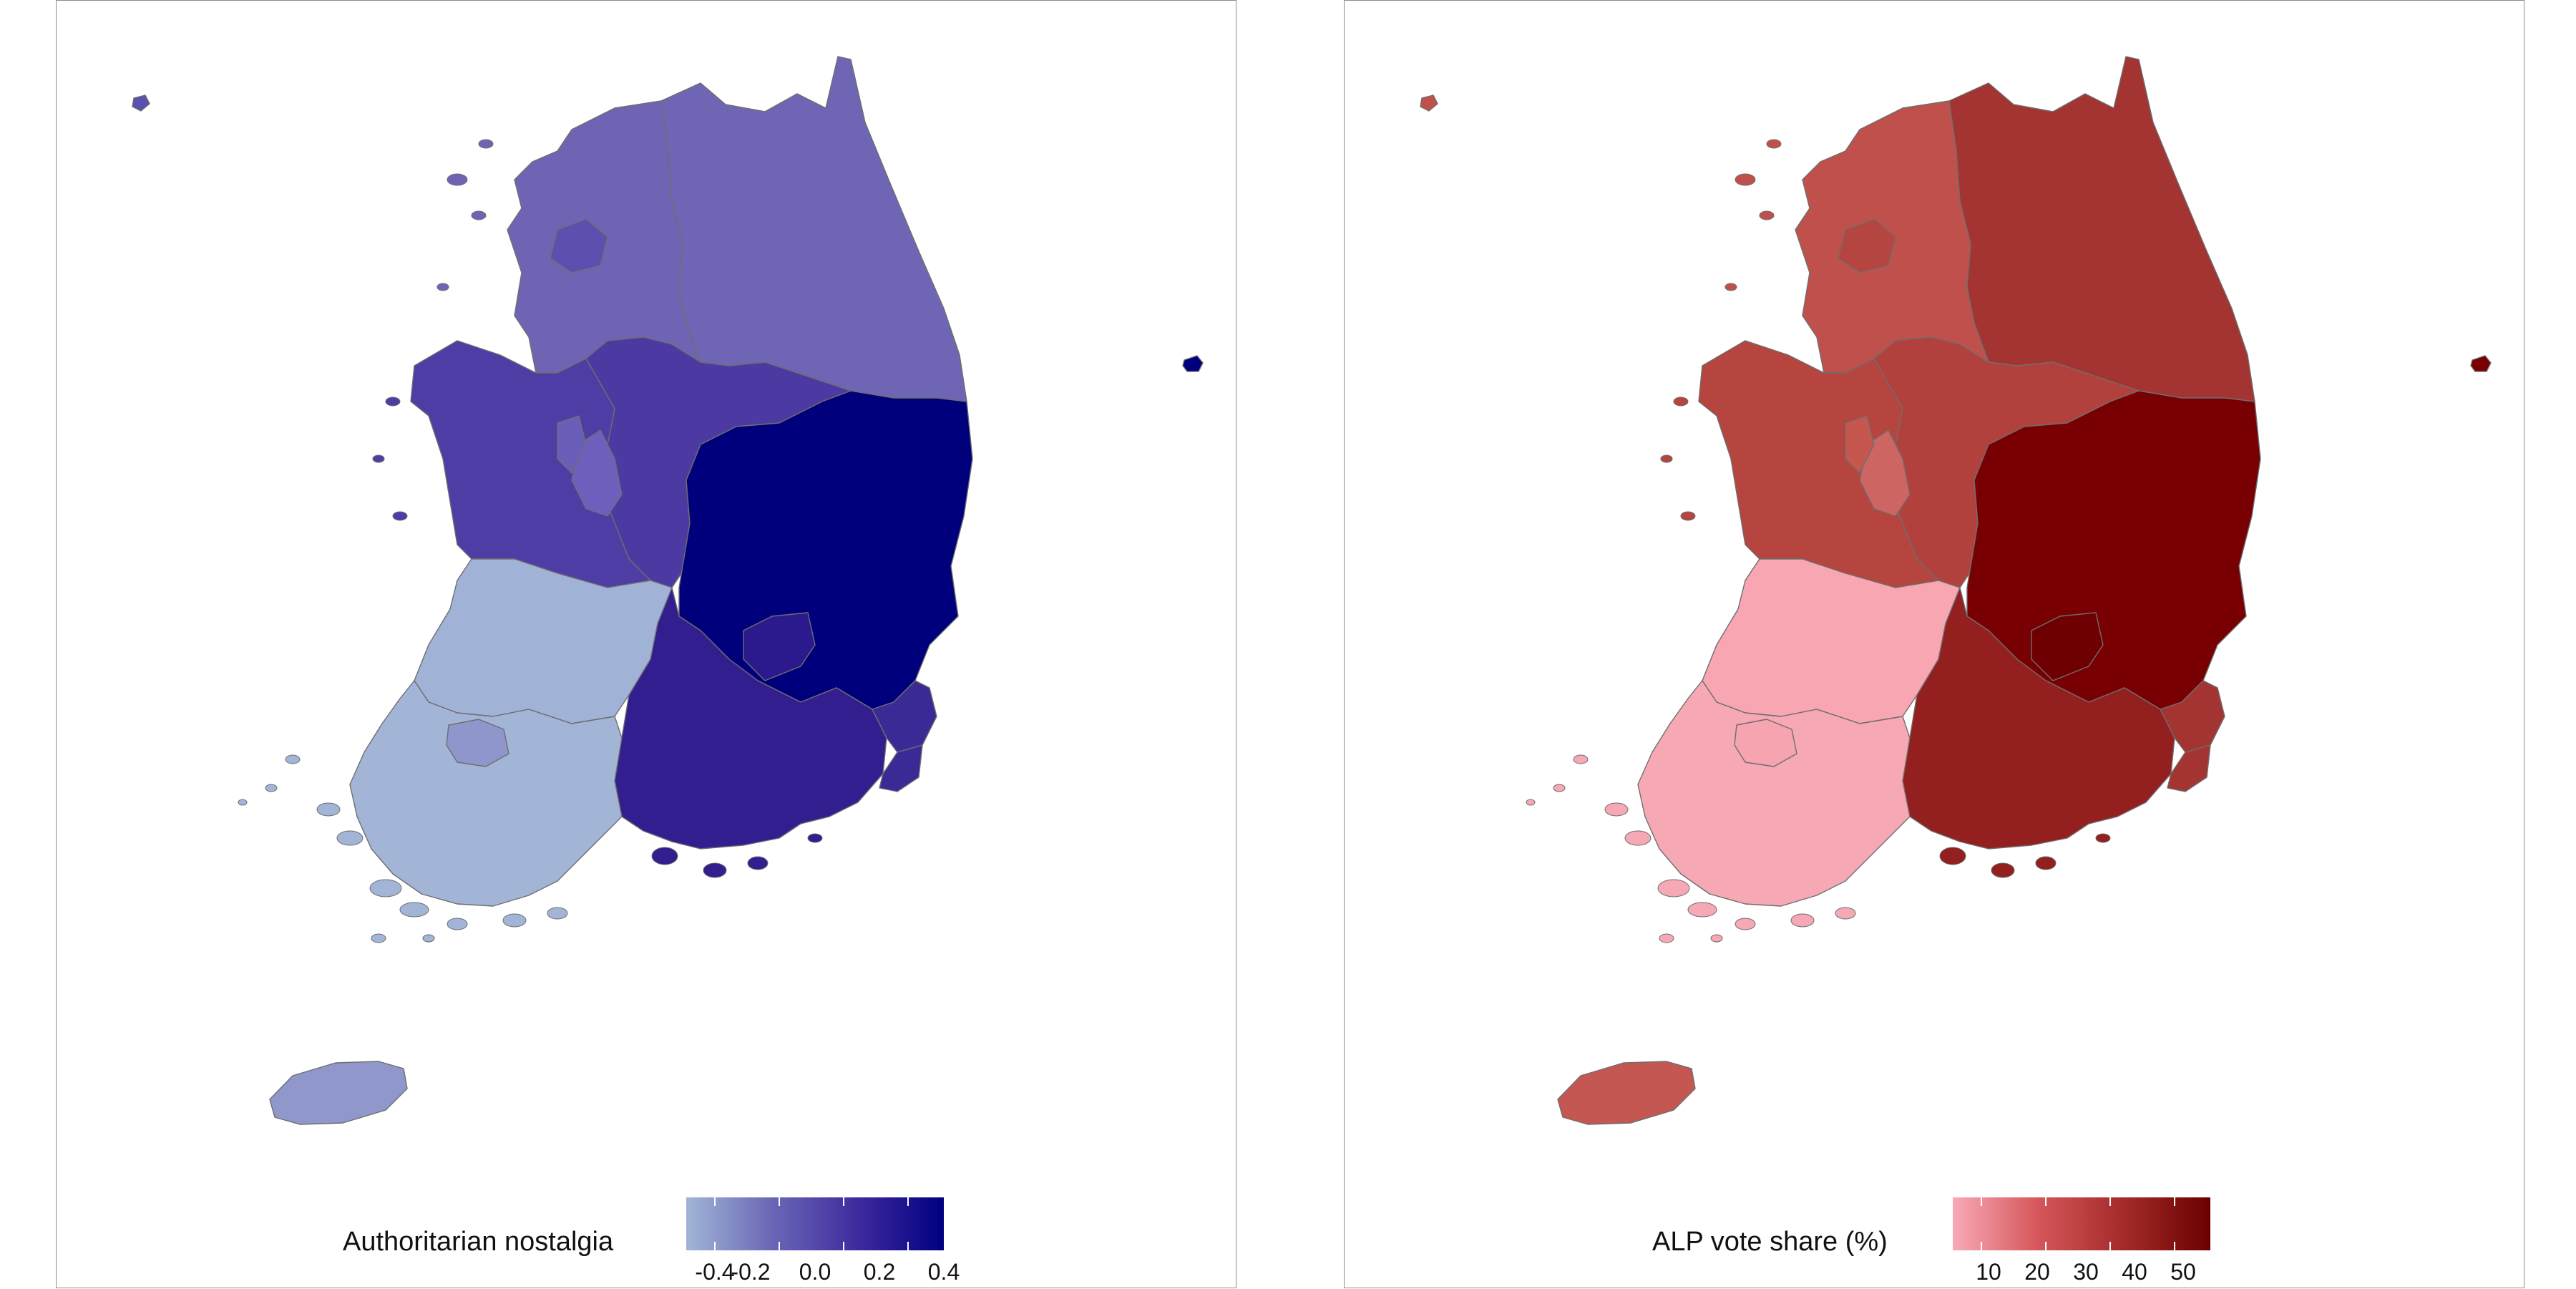 Image resolution: width=2576 pixels, height=1289 pixels. What do you see at coordinates (715, 1272) in the screenshot?
I see `legend-tick-label: -0.4` at bounding box center [715, 1272].